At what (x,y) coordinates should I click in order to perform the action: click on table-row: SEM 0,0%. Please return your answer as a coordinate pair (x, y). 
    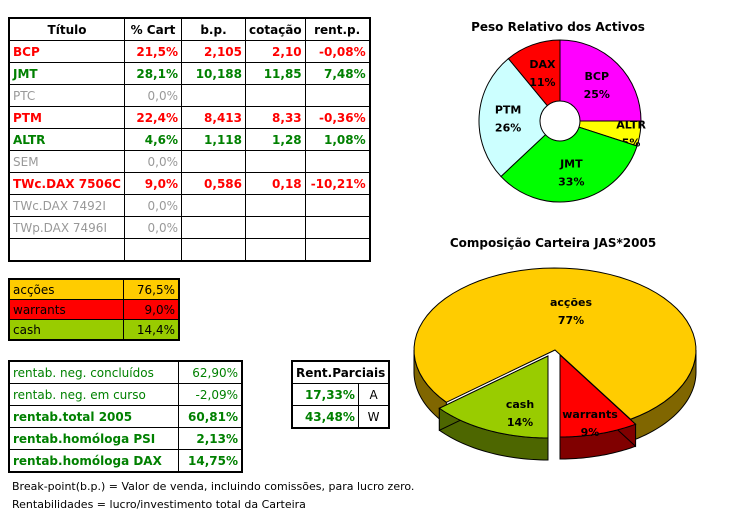
    Looking at the image, I should click on (189, 161).